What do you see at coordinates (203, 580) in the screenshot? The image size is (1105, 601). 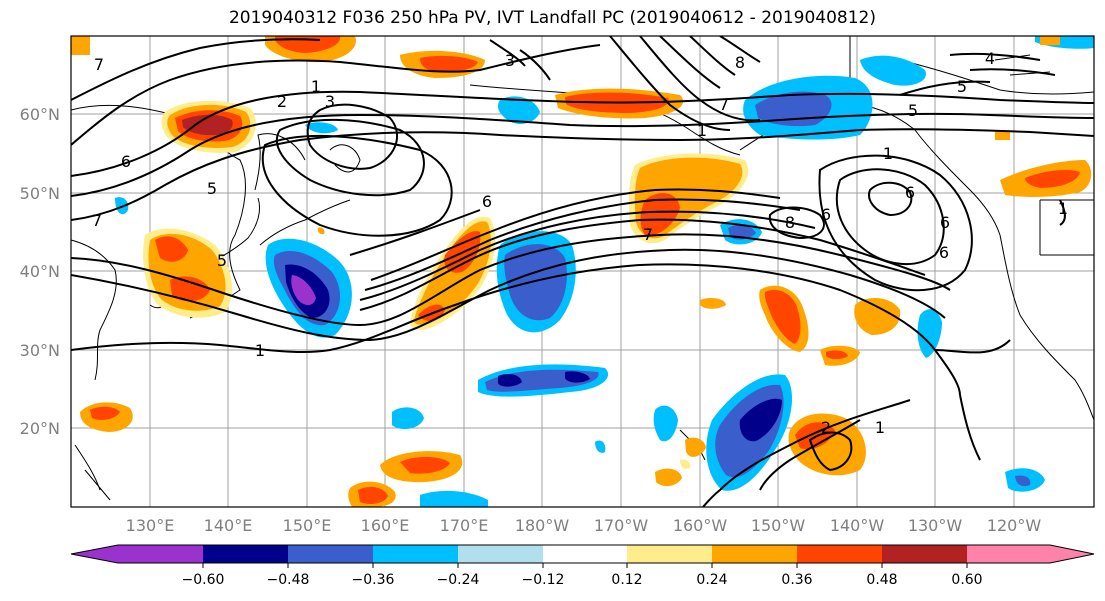 I see `colorbar-tick-label: −0.60` at bounding box center [203, 580].